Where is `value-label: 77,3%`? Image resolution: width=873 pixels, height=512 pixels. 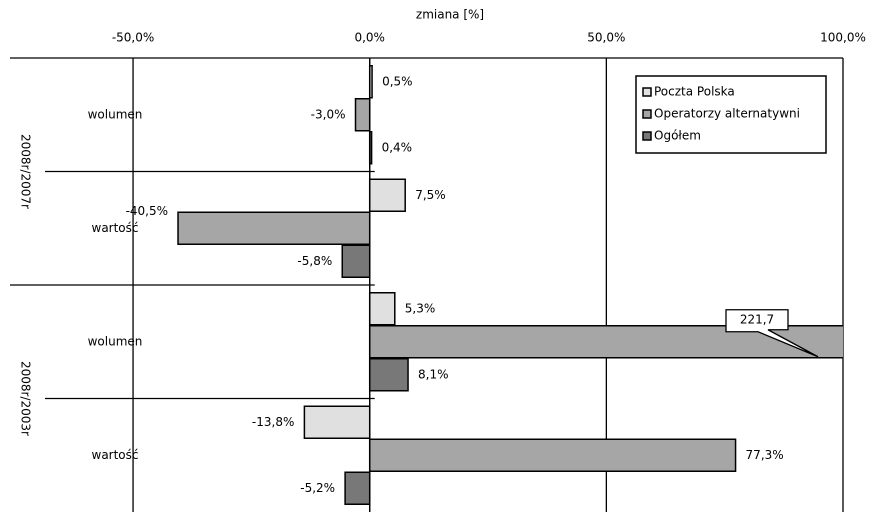 value-label: 77,3% is located at coordinates (765, 455).